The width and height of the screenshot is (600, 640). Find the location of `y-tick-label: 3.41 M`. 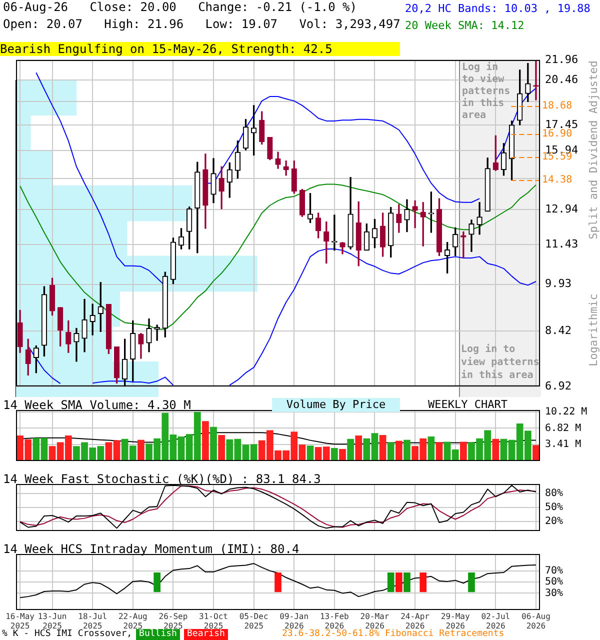

y-tick-label: 3.41 M is located at coordinates (563, 444).